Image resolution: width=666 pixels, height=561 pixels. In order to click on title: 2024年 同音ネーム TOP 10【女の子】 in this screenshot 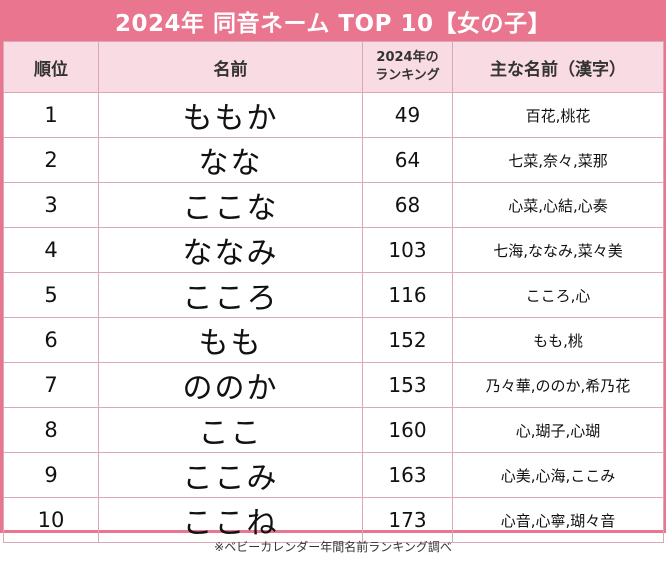, I will do `click(333, 20)`.